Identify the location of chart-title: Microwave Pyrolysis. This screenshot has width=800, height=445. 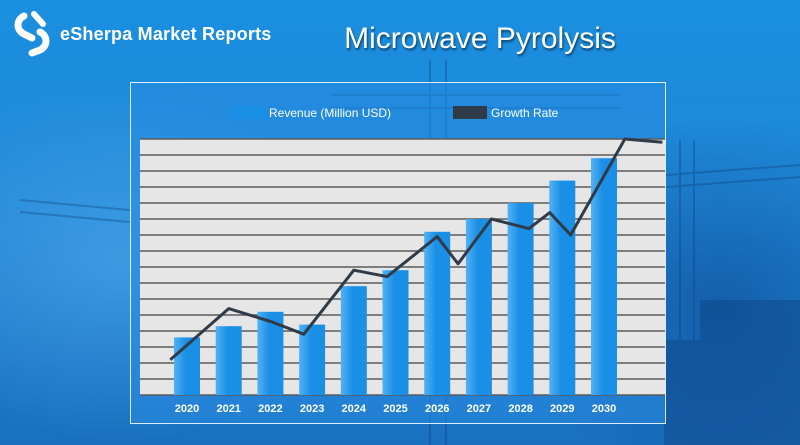
(480, 38).